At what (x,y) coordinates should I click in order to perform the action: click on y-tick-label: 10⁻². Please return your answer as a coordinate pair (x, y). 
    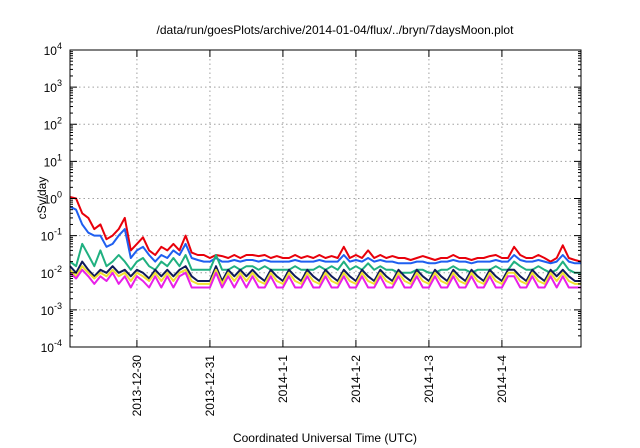
    Looking at the image, I should click on (51, 272).